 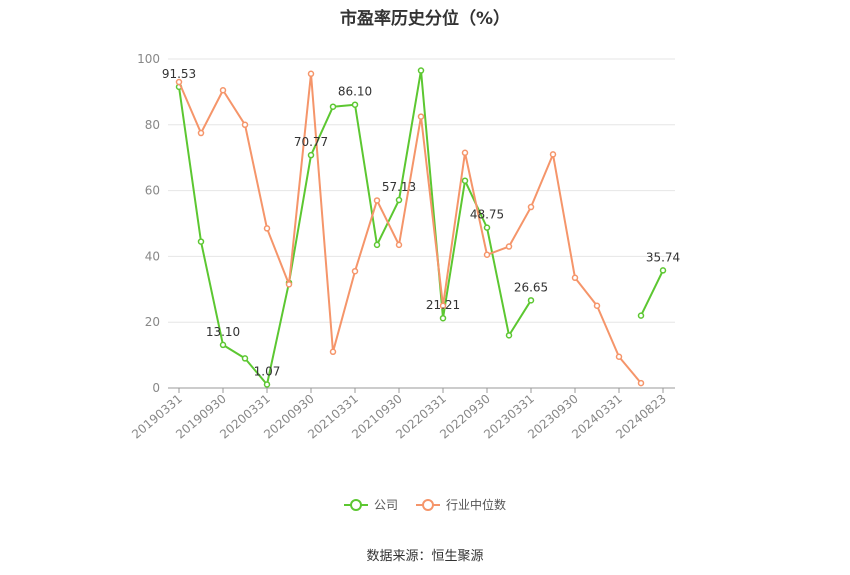 What do you see at coordinates (652, 293) in the screenshot?
I see `series-line-company` at bounding box center [652, 293].